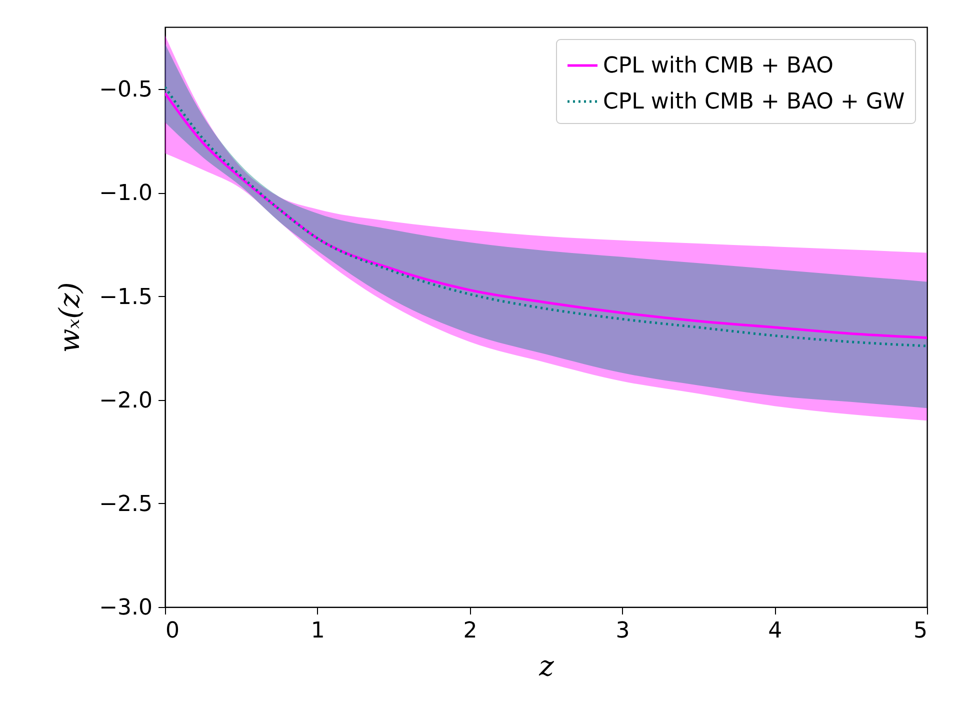  I want to click on y-tick-label: −1.0, so click(125, 193).